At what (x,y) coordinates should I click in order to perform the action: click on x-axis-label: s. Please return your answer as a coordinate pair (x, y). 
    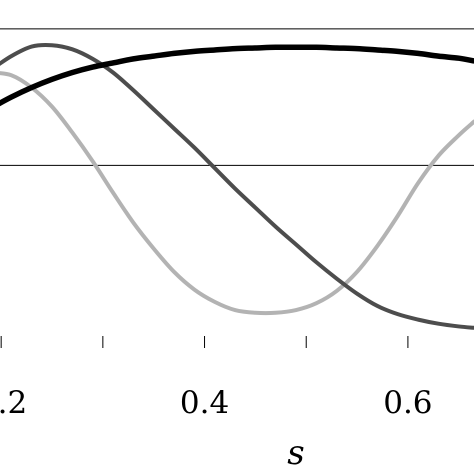
    Looking at the image, I should click on (295, 453).